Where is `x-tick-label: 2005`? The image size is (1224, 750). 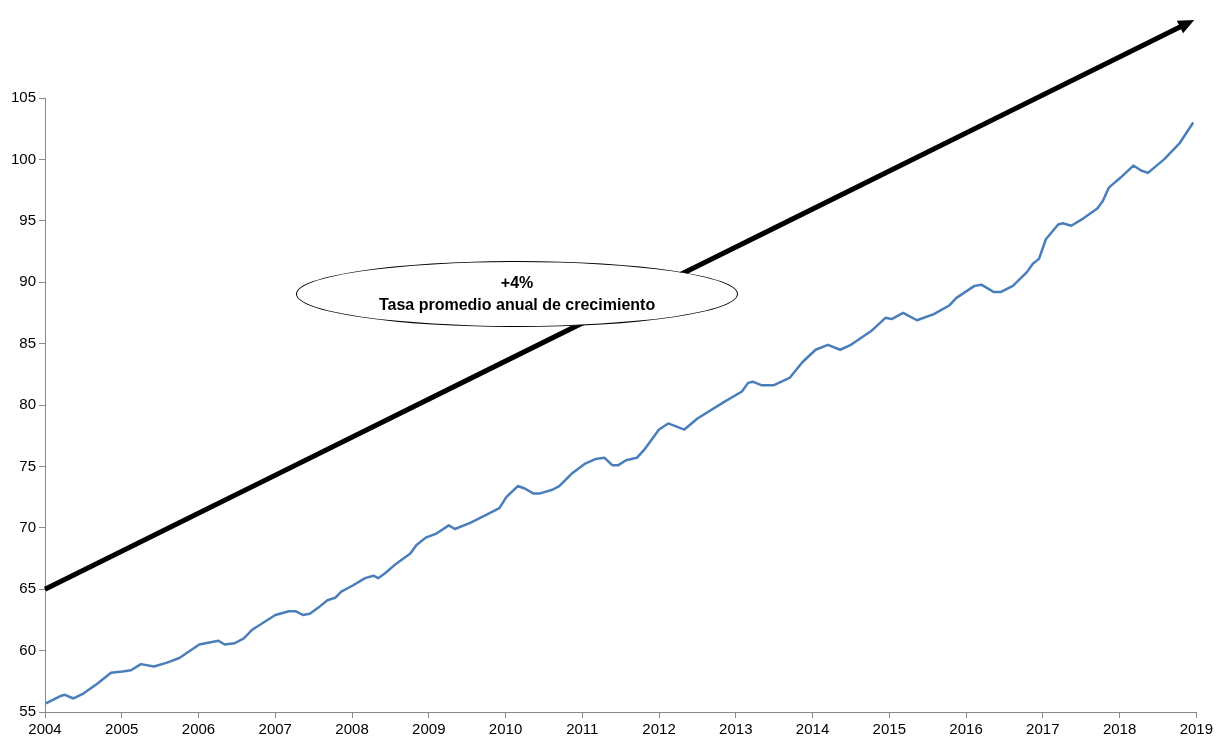
x-tick-label: 2005 is located at coordinates (122, 729).